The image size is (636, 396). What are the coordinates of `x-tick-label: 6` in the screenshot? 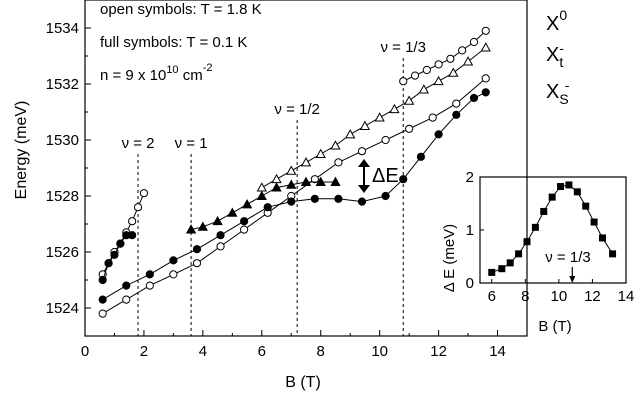 It's located at (262, 351).